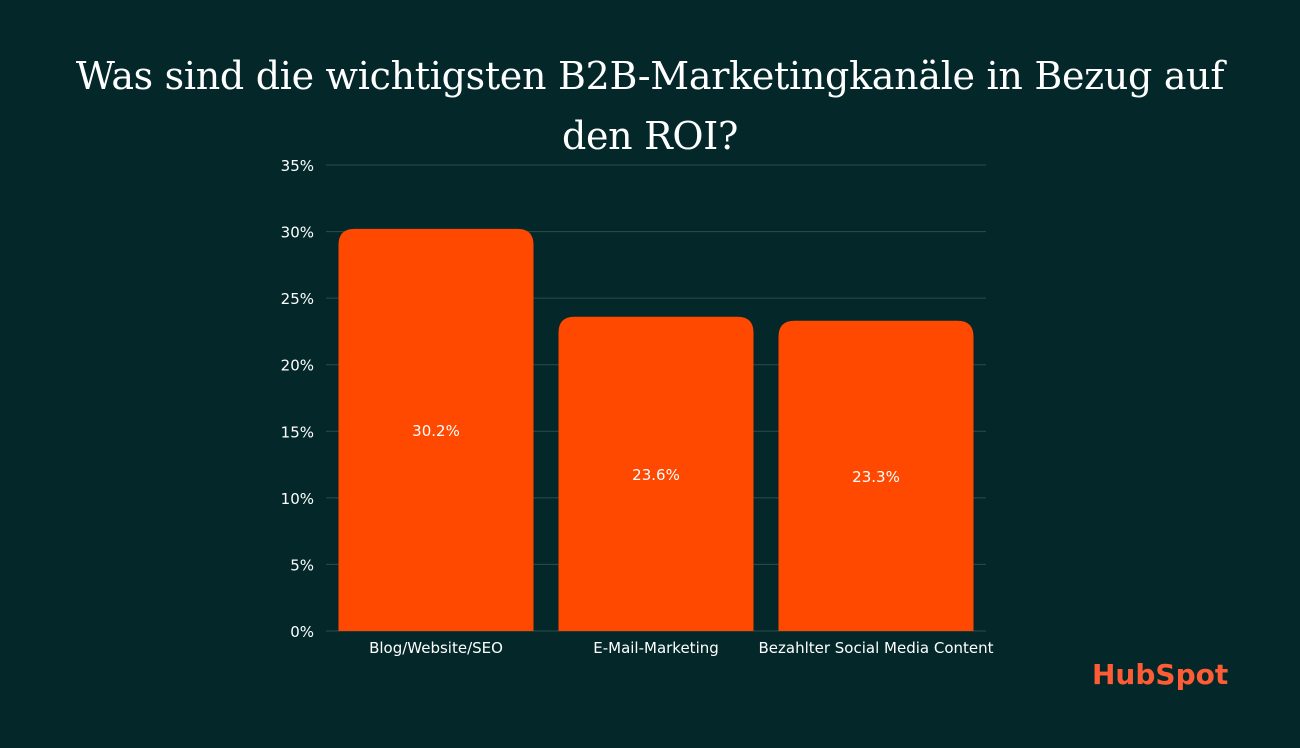  I want to click on hubspot-logo: HubSpot, so click(1160, 674).